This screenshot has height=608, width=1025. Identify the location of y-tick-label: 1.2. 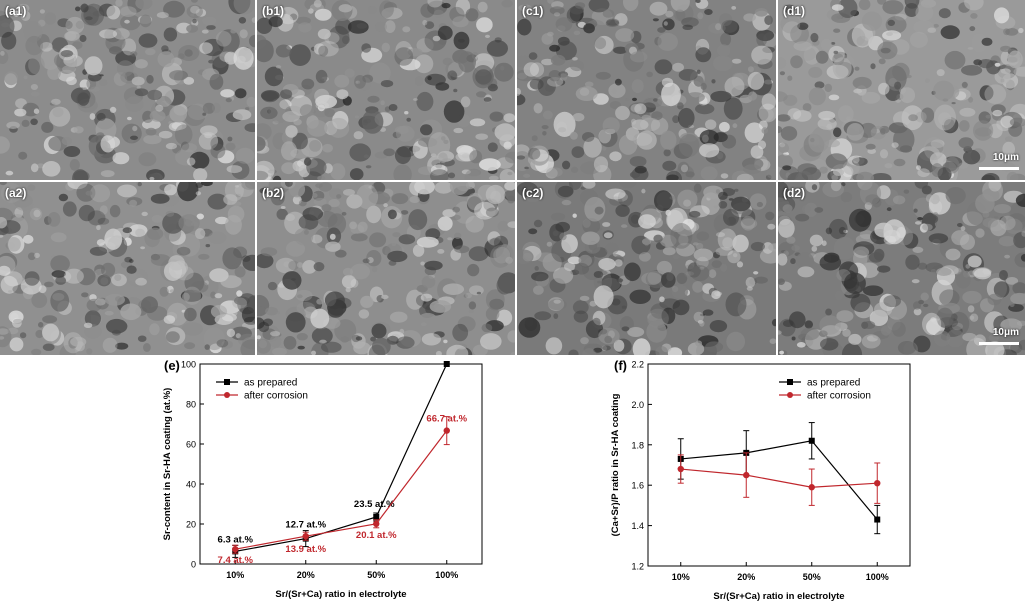
(637, 567).